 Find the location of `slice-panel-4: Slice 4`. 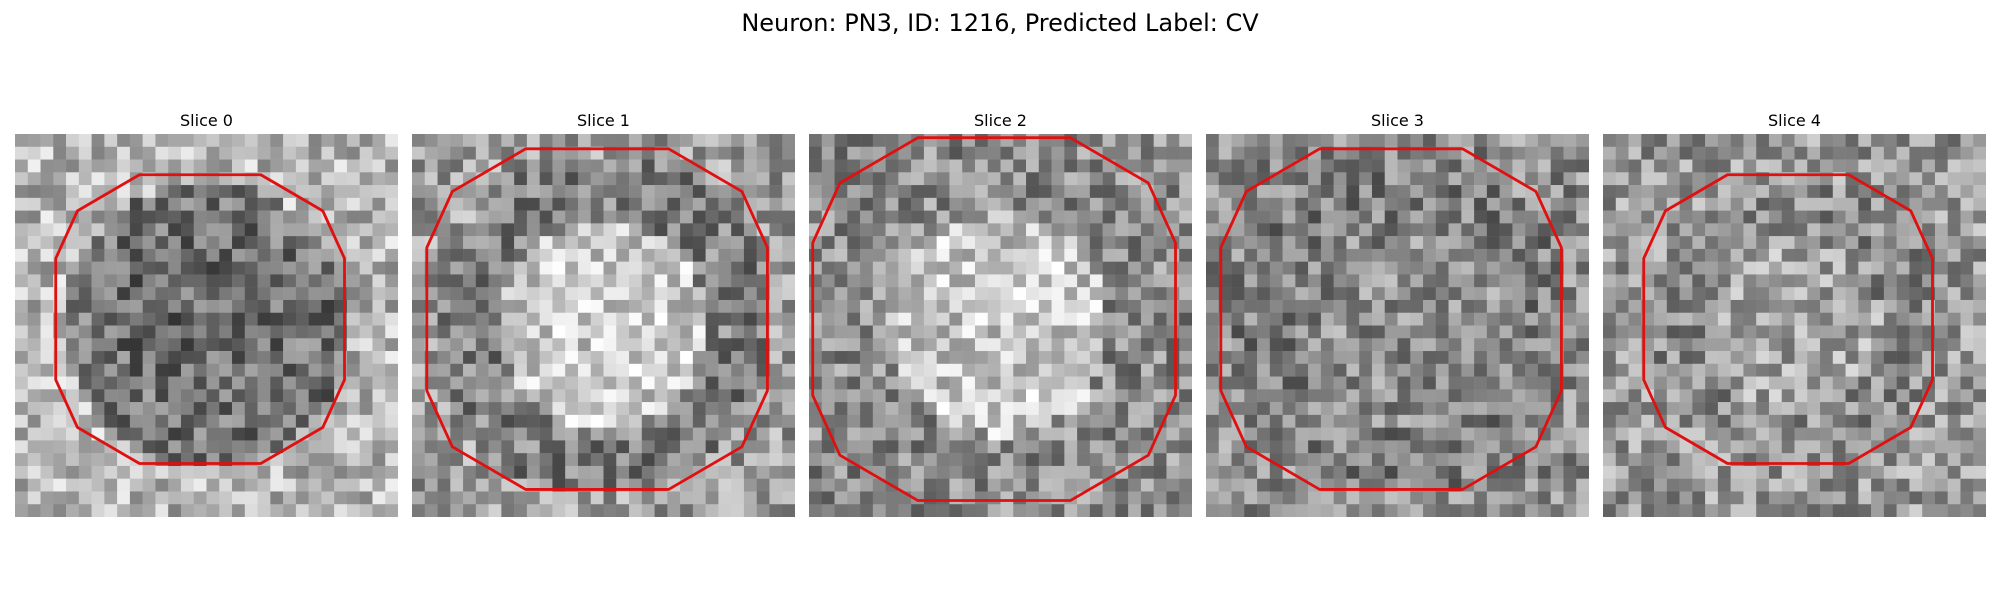

slice-panel-4: Slice 4 is located at coordinates (1794, 312).